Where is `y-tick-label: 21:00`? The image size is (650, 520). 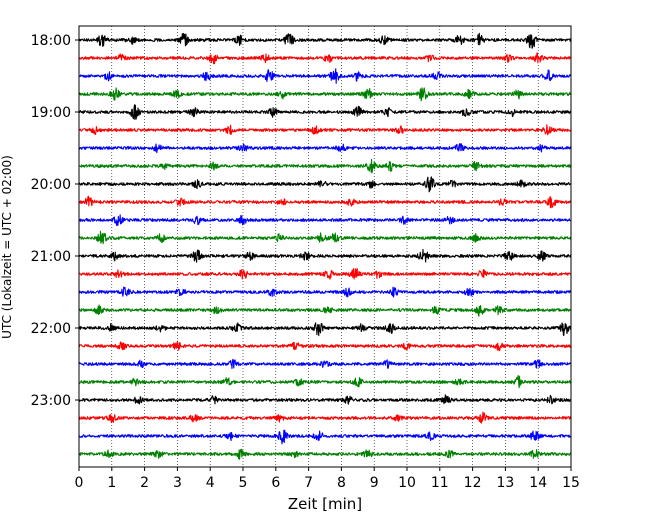
y-tick-label: 21:00 is located at coordinates (51, 257).